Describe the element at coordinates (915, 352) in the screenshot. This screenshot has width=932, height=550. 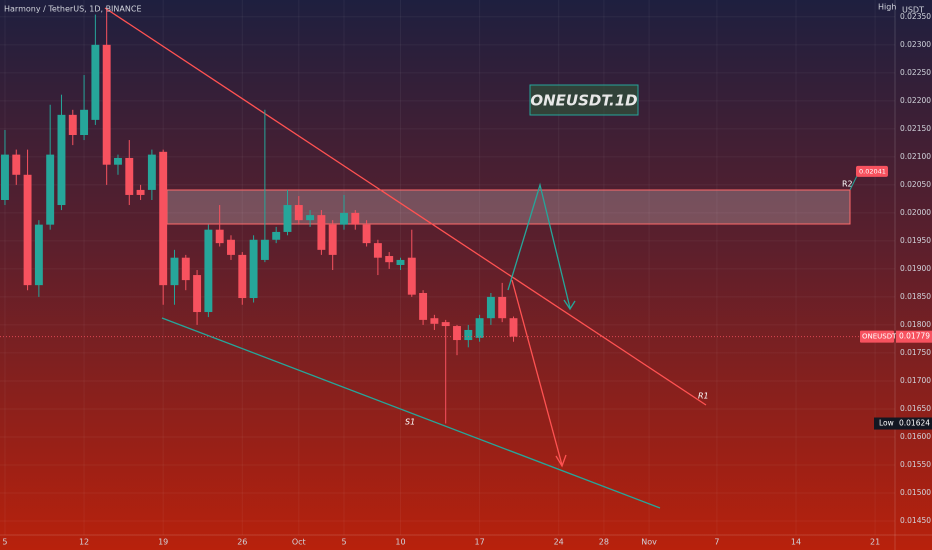
I see `y-tick-label: 0.01750` at that location.